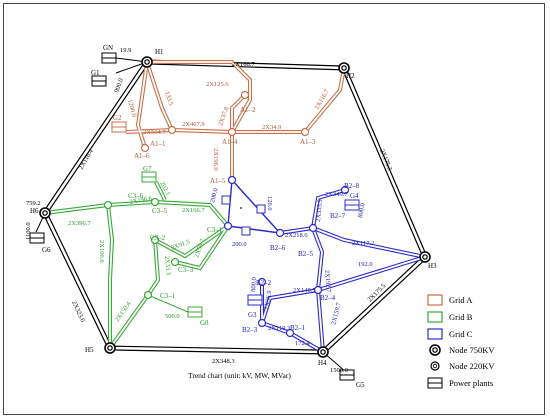  What do you see at coordinates (78, 312) in the screenshot?
I see `flow-h5-h6: 2X323.6` at bounding box center [78, 312].